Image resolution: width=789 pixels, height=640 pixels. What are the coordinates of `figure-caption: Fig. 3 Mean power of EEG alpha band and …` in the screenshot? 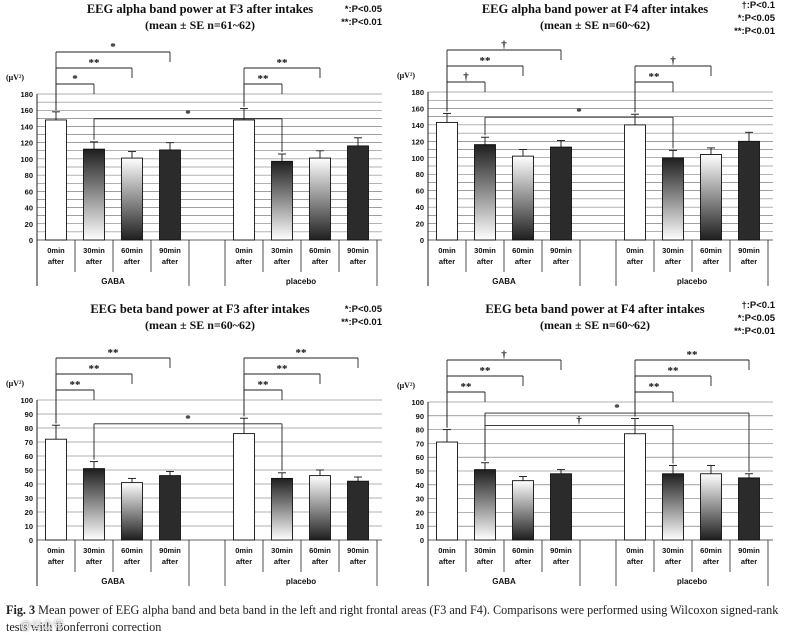 It's located at (396, 619).